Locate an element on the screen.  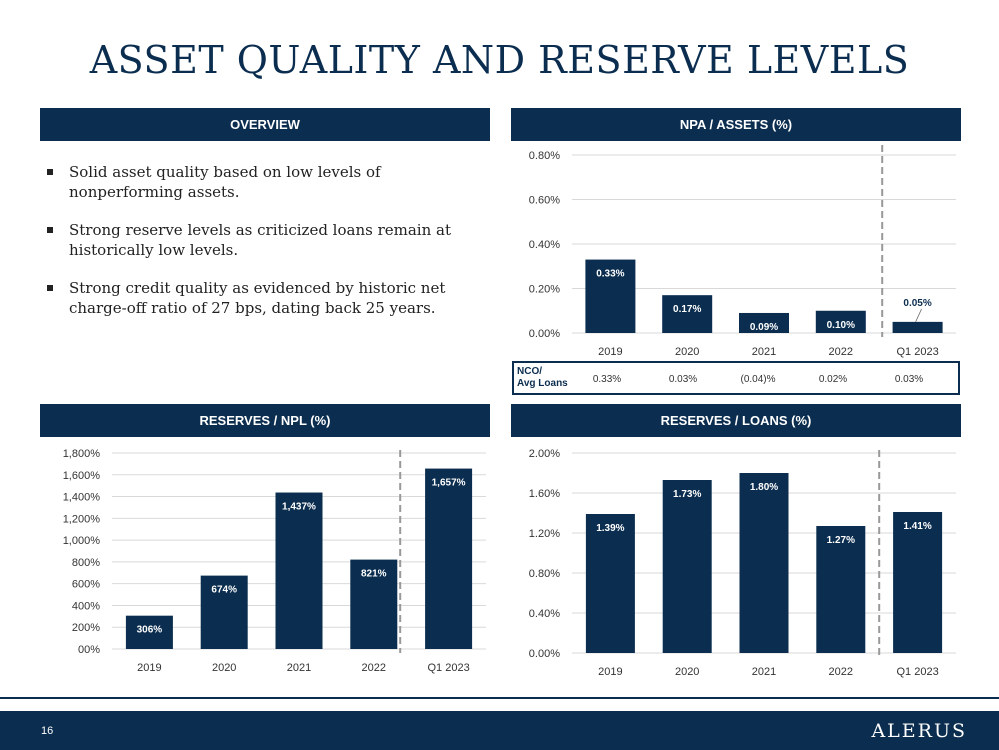
footer-divider is located at coordinates (499, 698).